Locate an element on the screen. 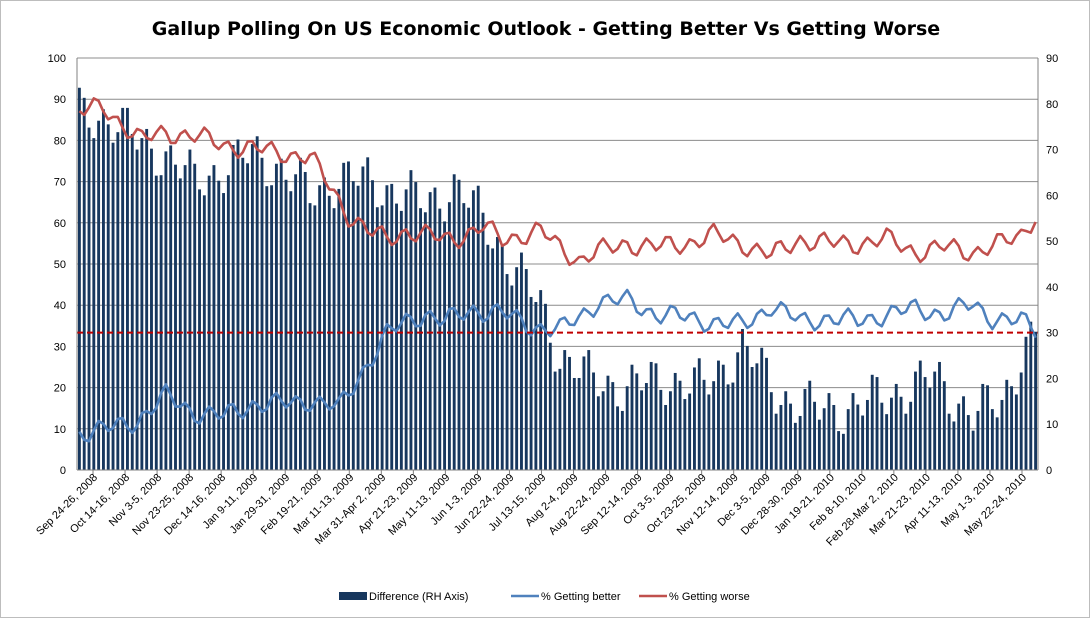 The height and width of the screenshot is (619, 1090). right-tick-label: 60 is located at coordinates (1052, 196).